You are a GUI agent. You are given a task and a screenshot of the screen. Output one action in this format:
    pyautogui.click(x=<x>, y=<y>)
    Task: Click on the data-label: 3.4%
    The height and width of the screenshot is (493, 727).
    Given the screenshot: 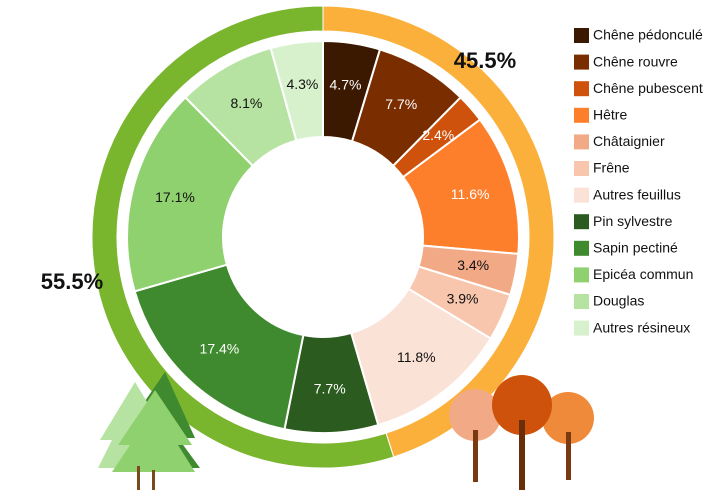 What is the action you would take?
    pyautogui.click(x=473, y=265)
    